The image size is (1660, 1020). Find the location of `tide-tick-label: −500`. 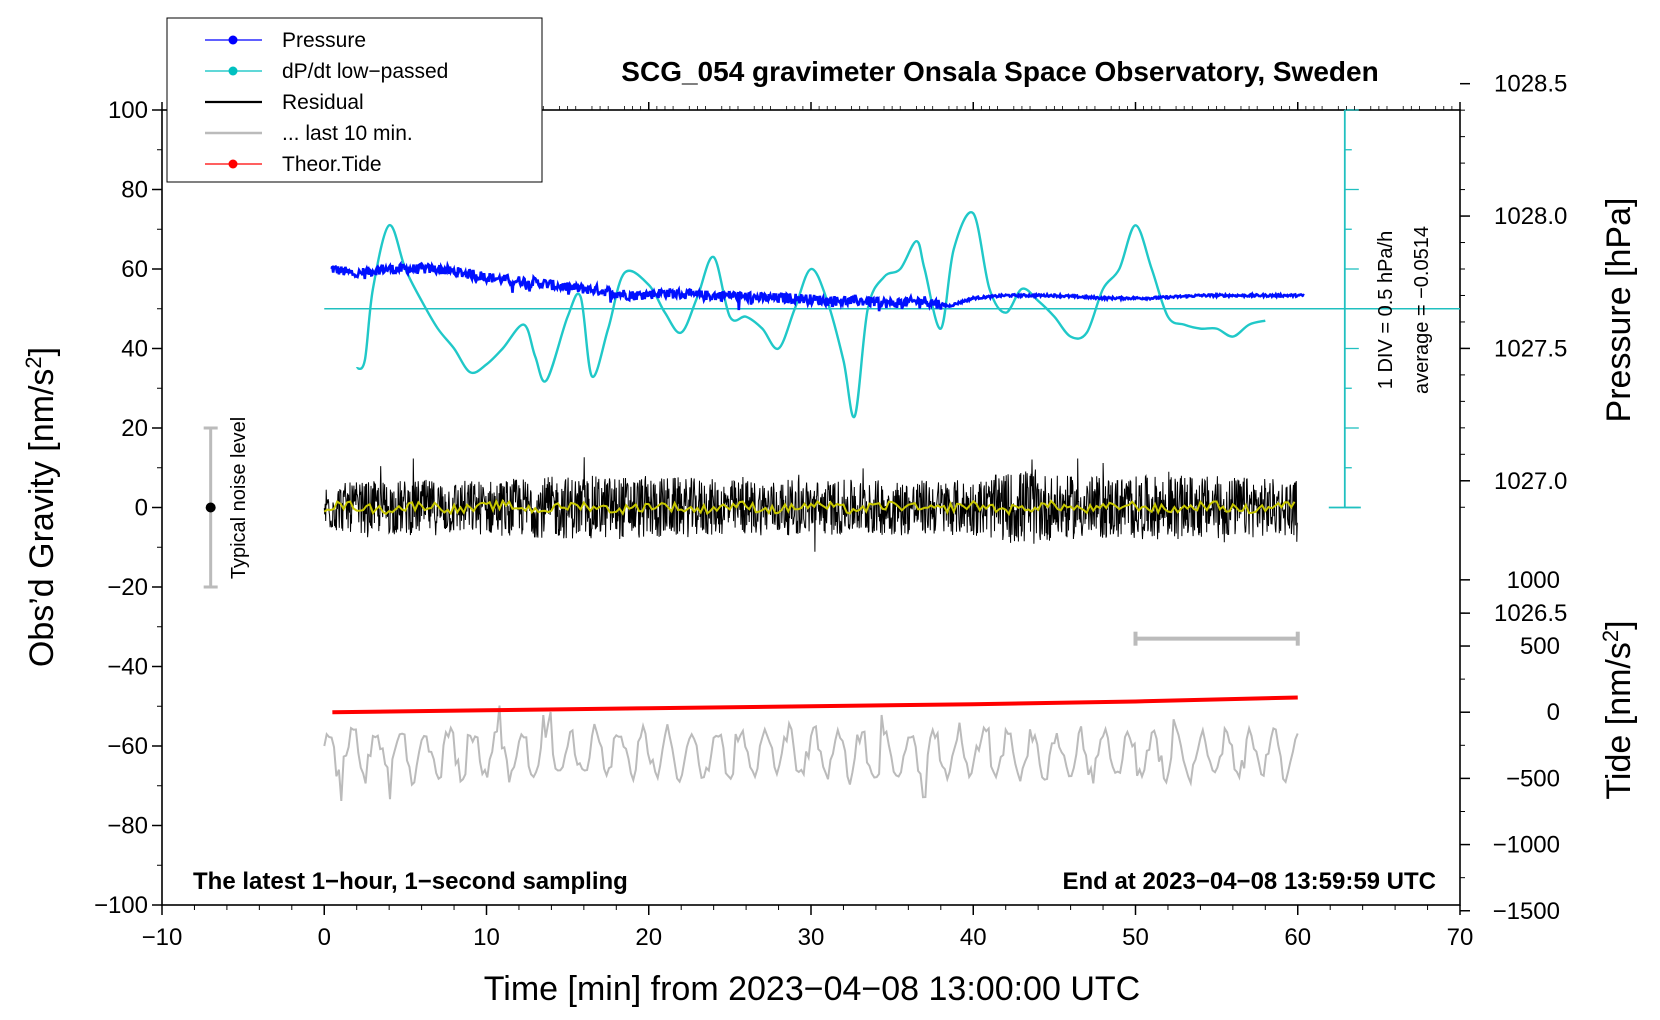

tide-tick-label: −500 is located at coordinates (1533, 778).